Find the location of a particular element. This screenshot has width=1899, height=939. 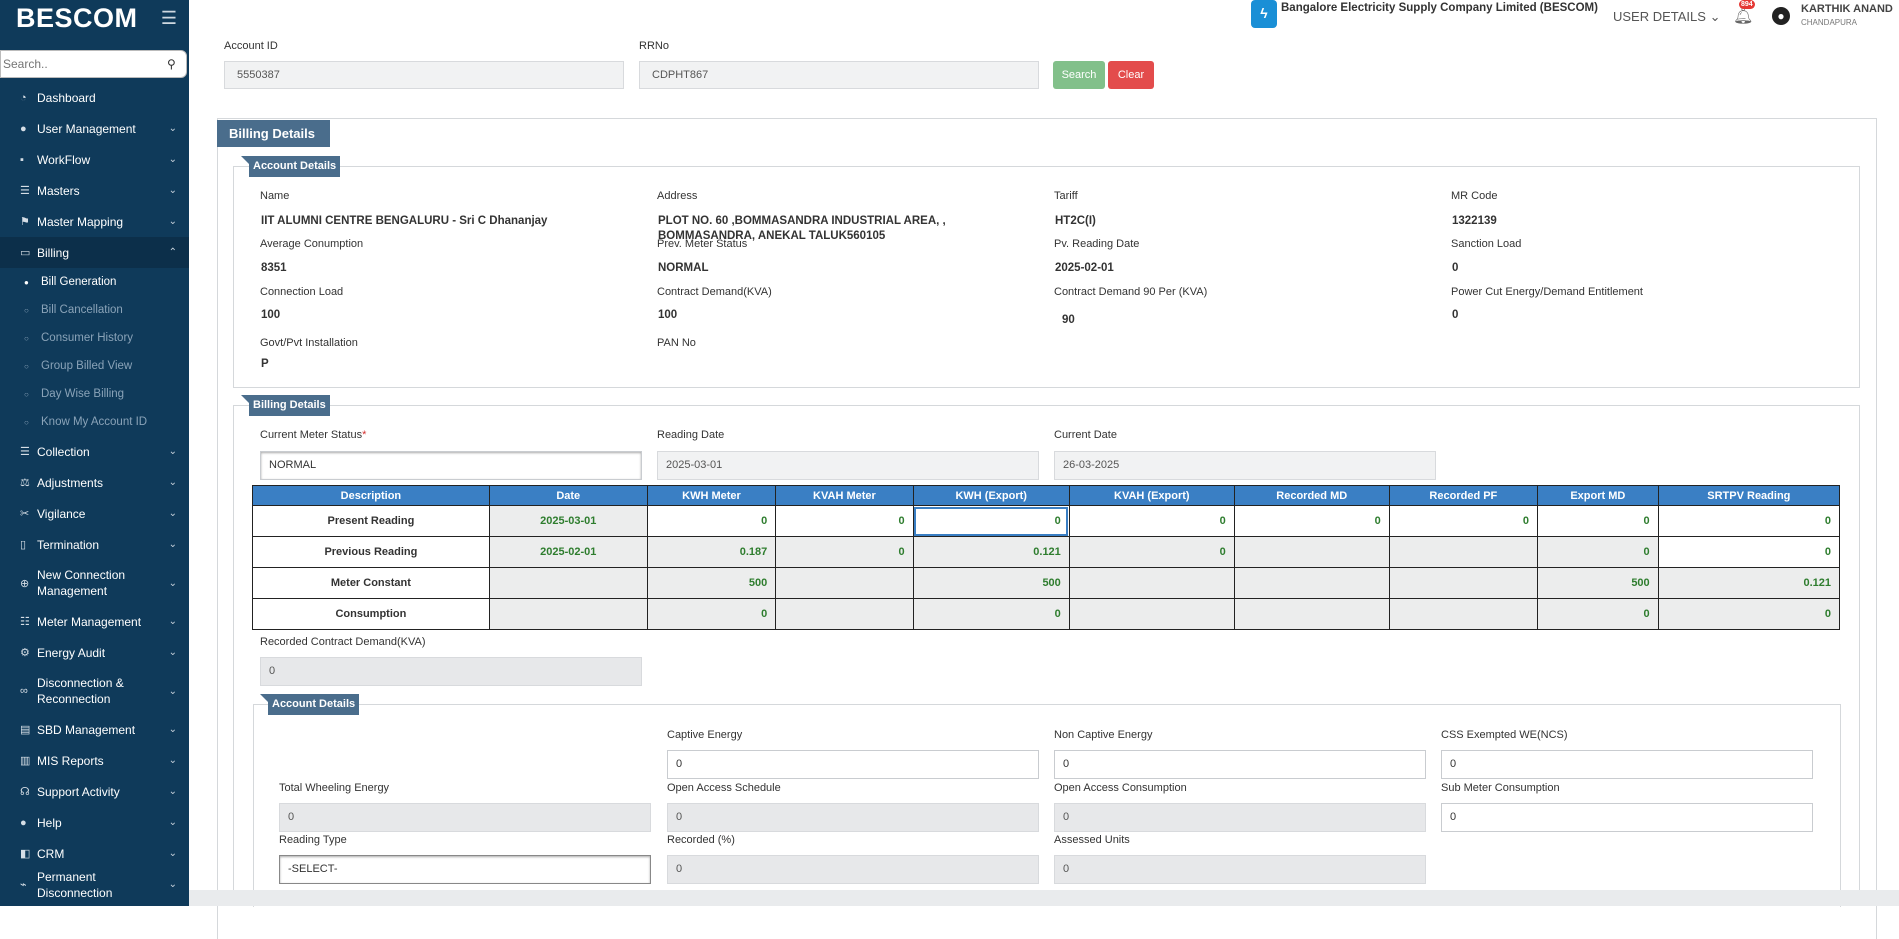

account-field-label: PAN No is located at coordinates (676, 343).